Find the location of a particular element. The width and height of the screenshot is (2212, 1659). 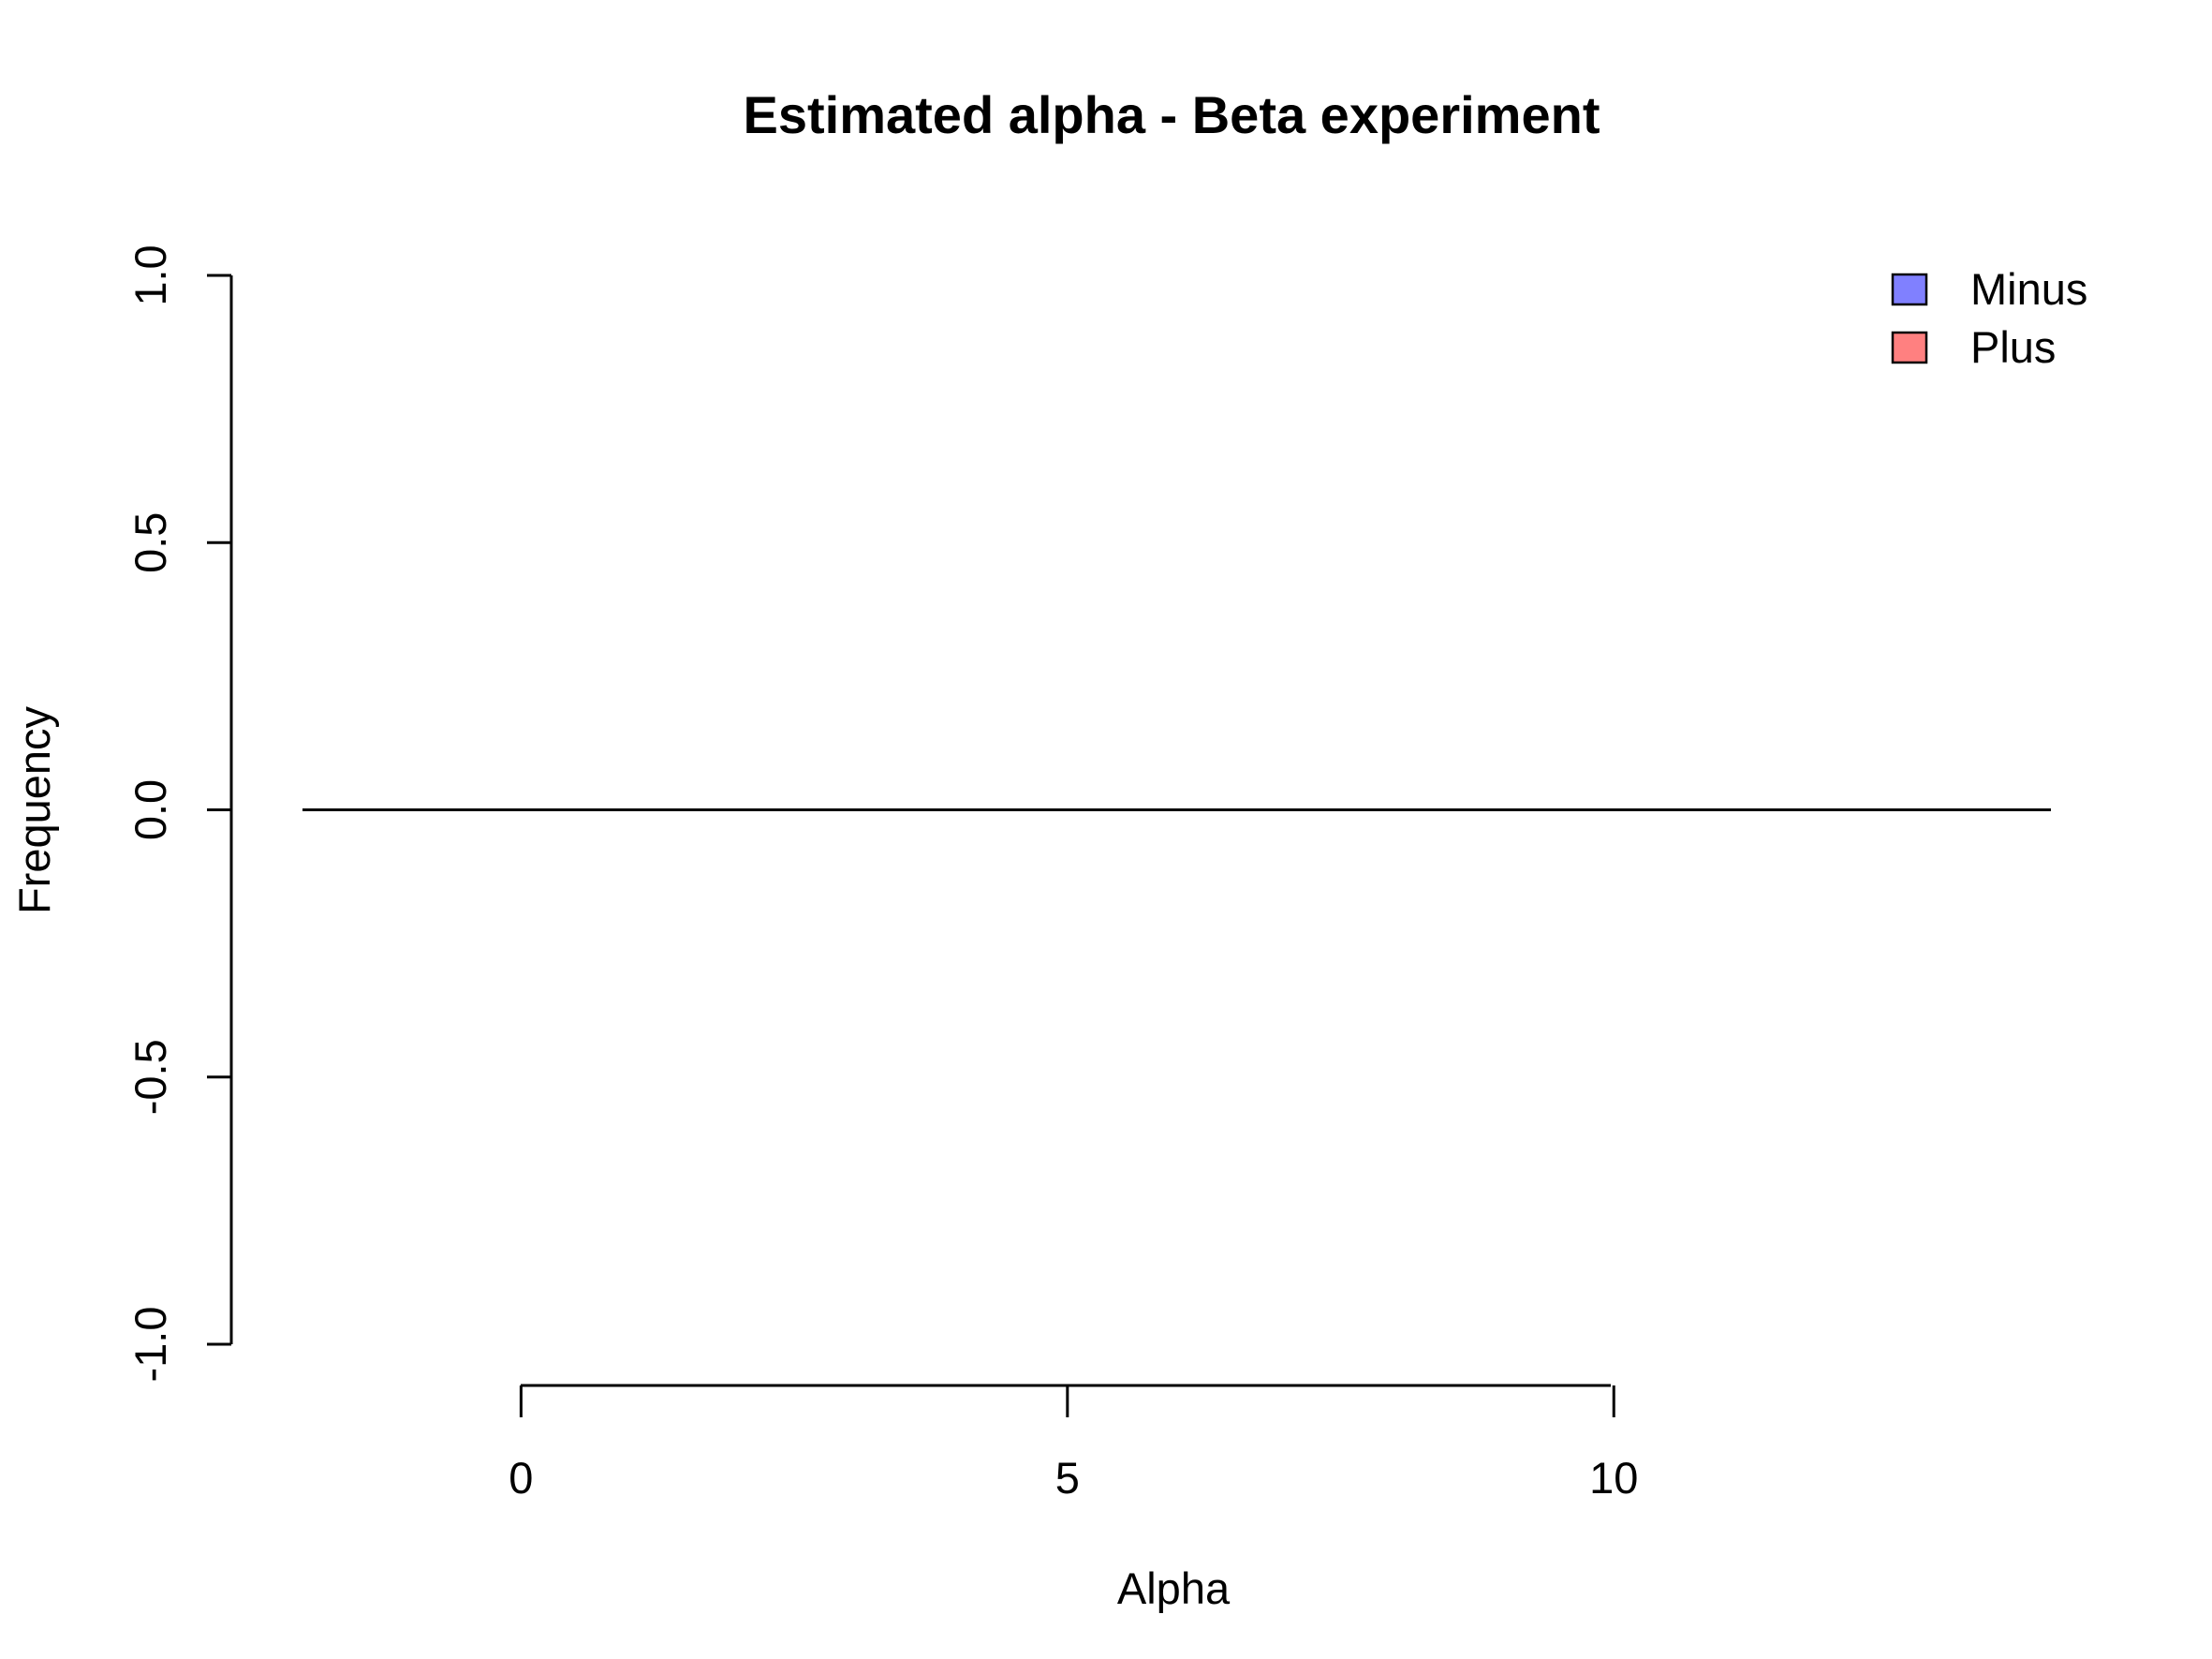

legend-item-plus: Plus is located at coordinates (1974, 347).